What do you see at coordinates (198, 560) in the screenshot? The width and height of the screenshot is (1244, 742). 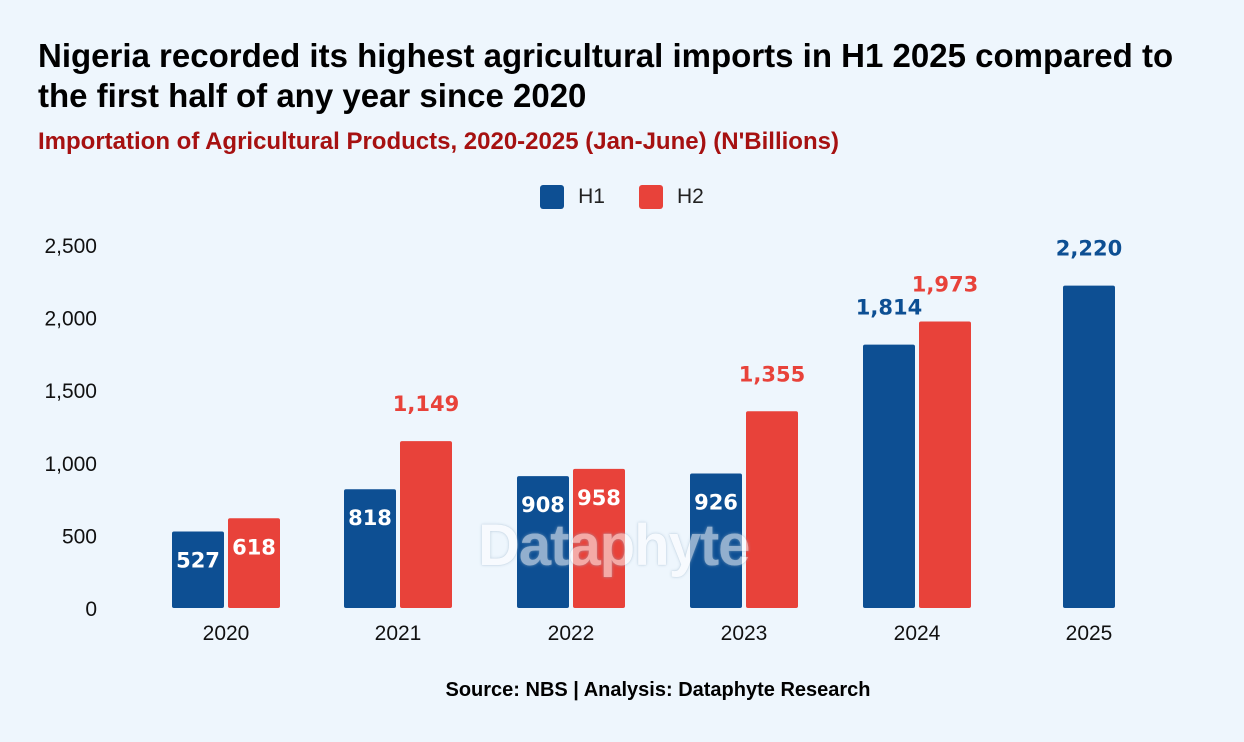 I see `data-label-h1-2020: 527` at bounding box center [198, 560].